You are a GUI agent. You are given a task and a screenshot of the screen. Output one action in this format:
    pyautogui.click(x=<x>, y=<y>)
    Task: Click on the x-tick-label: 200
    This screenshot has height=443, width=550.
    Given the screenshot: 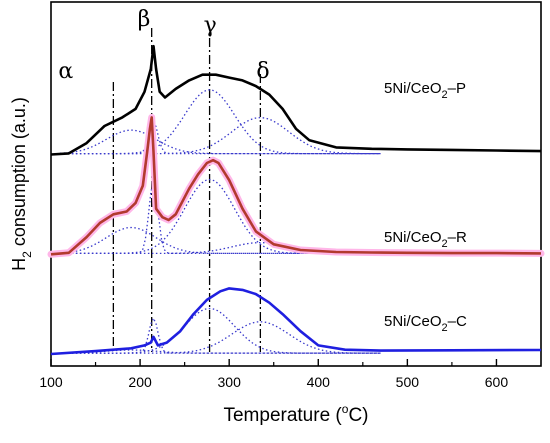 What is the action you would take?
    pyautogui.click(x=140, y=382)
    